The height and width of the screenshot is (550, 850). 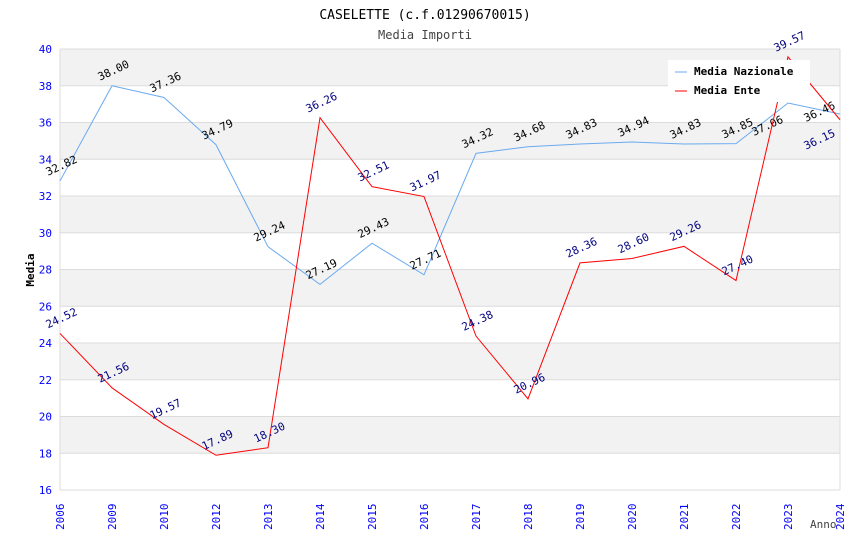 What do you see at coordinates (45, 380) in the screenshot?
I see `y-tick-label: 22` at bounding box center [45, 380].